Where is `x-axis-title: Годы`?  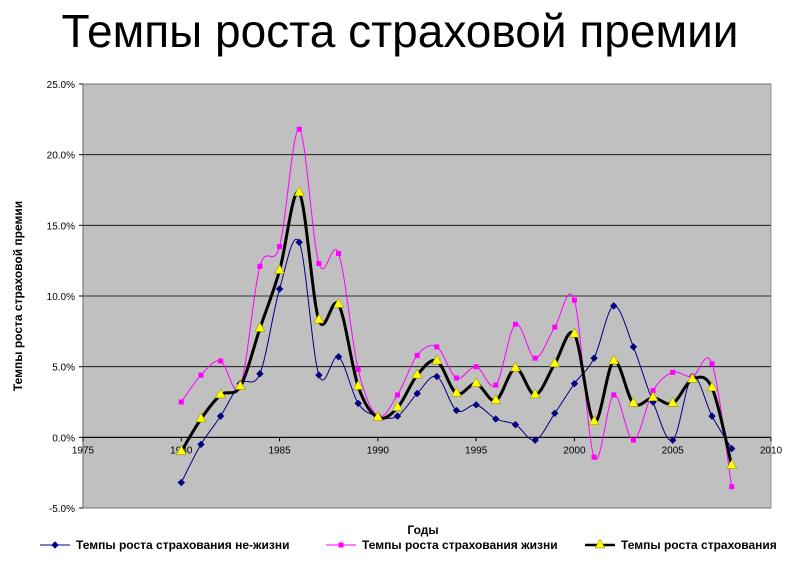 x-axis-title: Годы is located at coordinates (422, 530).